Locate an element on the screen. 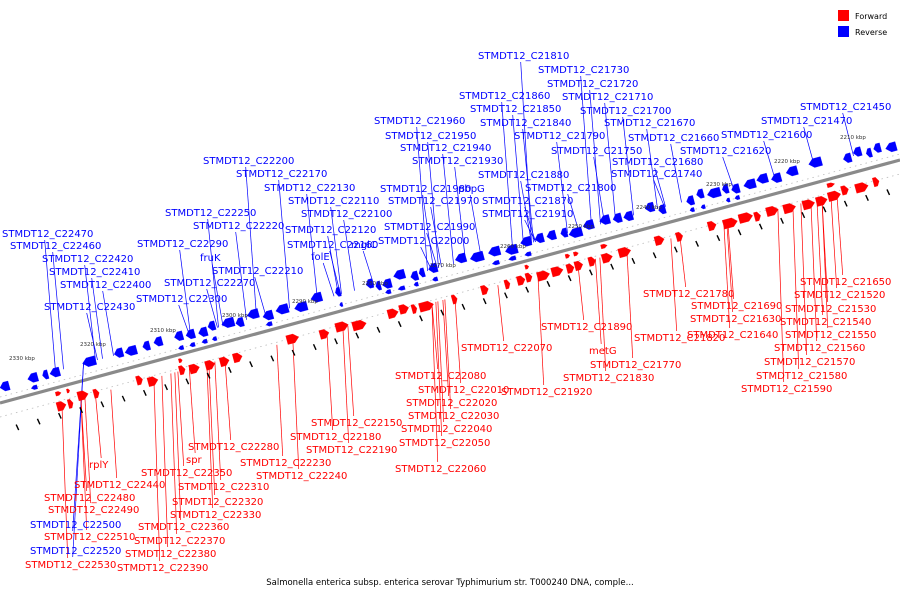  forward-gene-label: metG is located at coordinates (603, 351).